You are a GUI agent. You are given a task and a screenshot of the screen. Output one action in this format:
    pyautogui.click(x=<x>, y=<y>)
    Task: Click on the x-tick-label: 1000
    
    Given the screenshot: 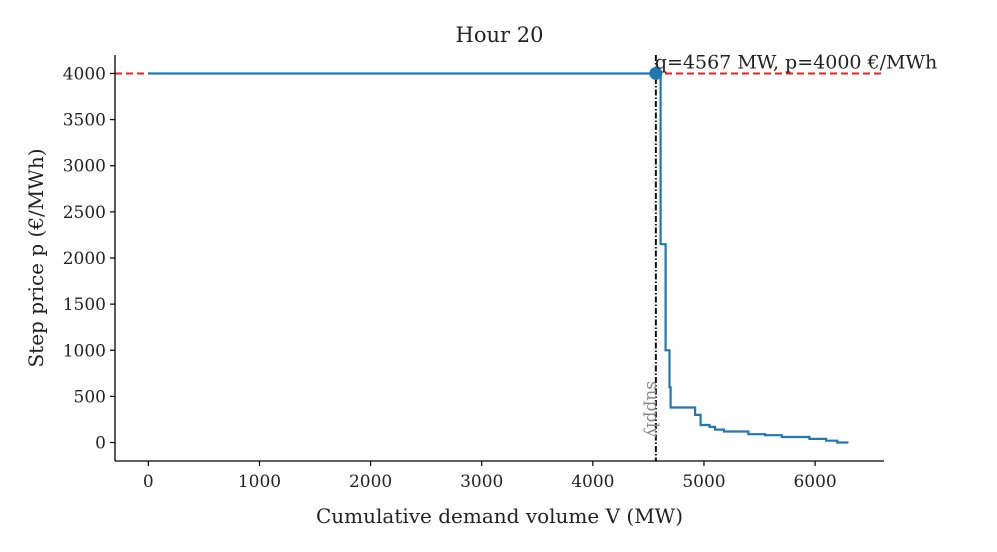 What is the action you would take?
    pyautogui.click(x=259, y=482)
    